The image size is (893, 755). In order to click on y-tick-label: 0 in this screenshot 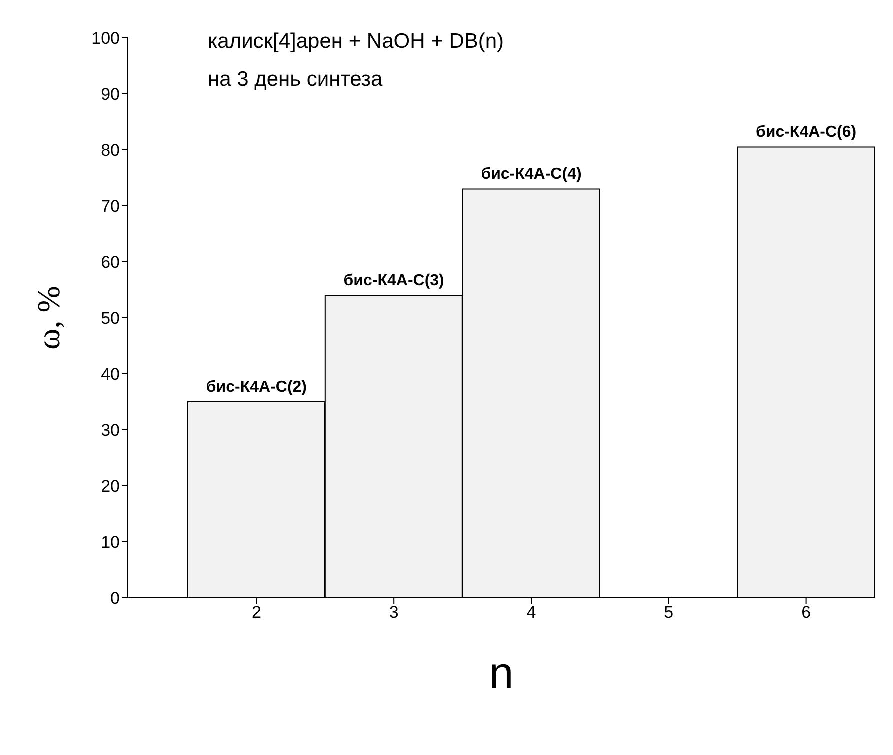, I will do `click(115, 598)`.